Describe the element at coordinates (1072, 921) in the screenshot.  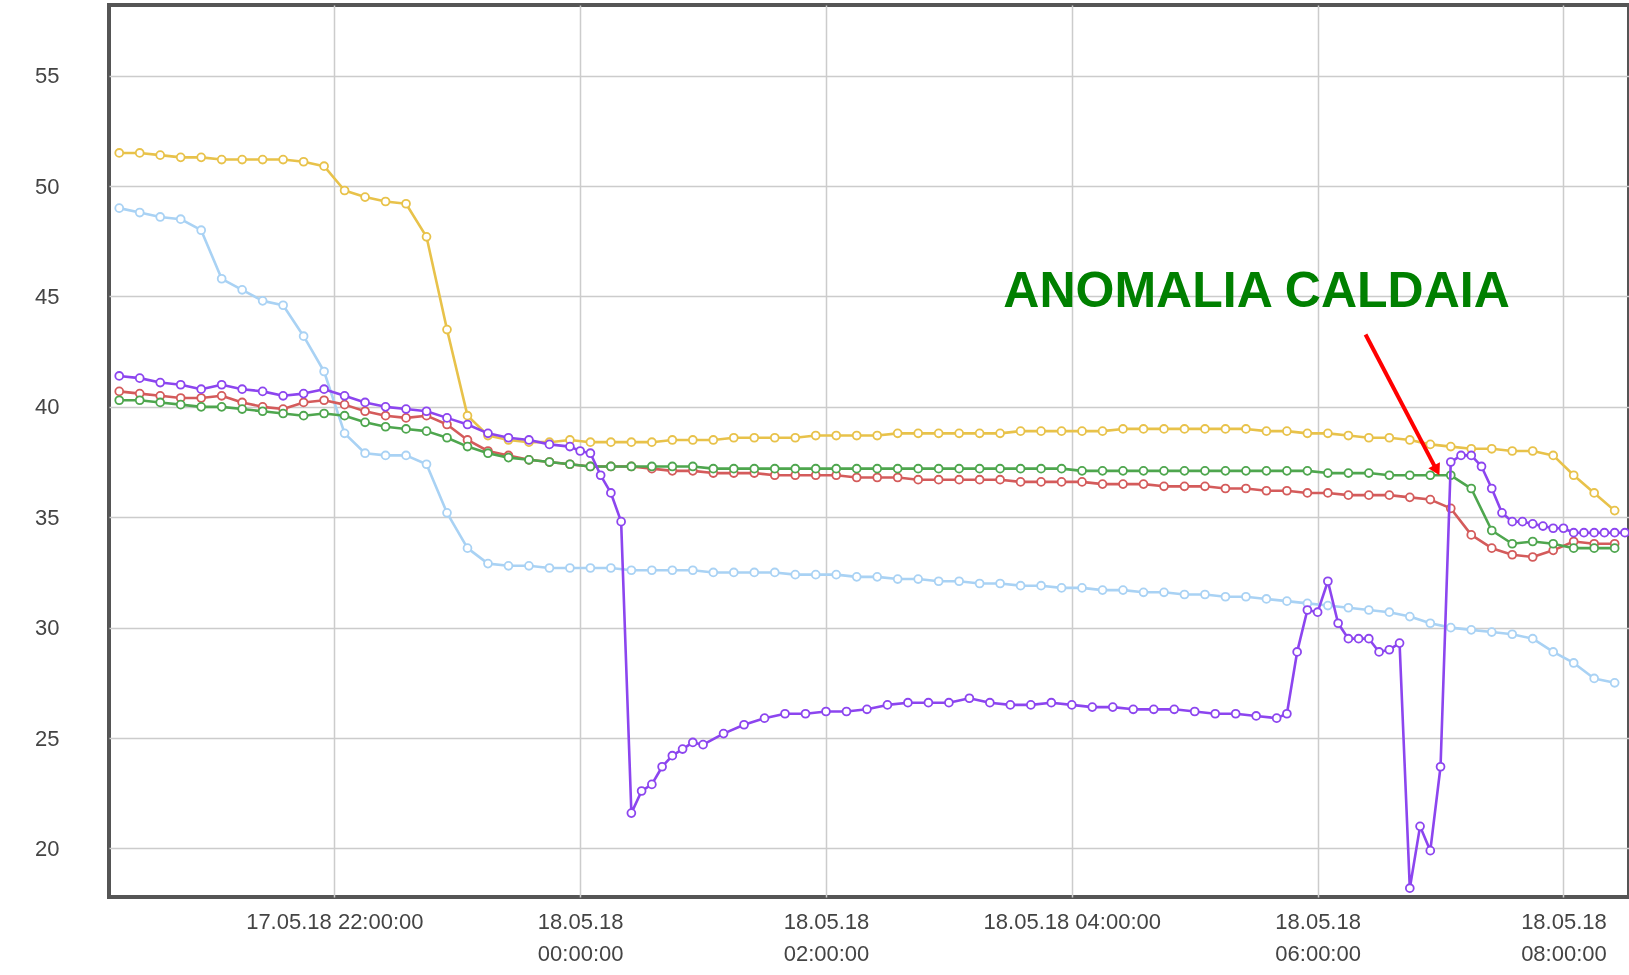
I see `x-tick-label: 18.05.18 04:00:00` at that location.